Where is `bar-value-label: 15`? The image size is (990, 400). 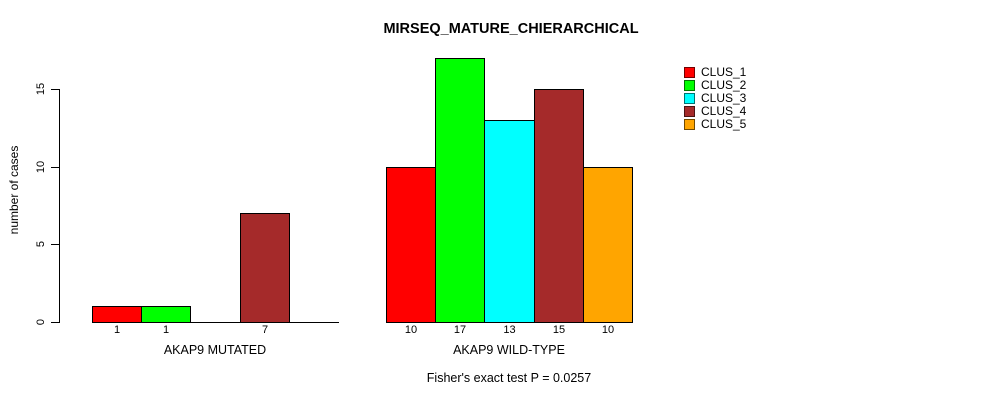 bar-value-label: 15 is located at coordinates (559, 330).